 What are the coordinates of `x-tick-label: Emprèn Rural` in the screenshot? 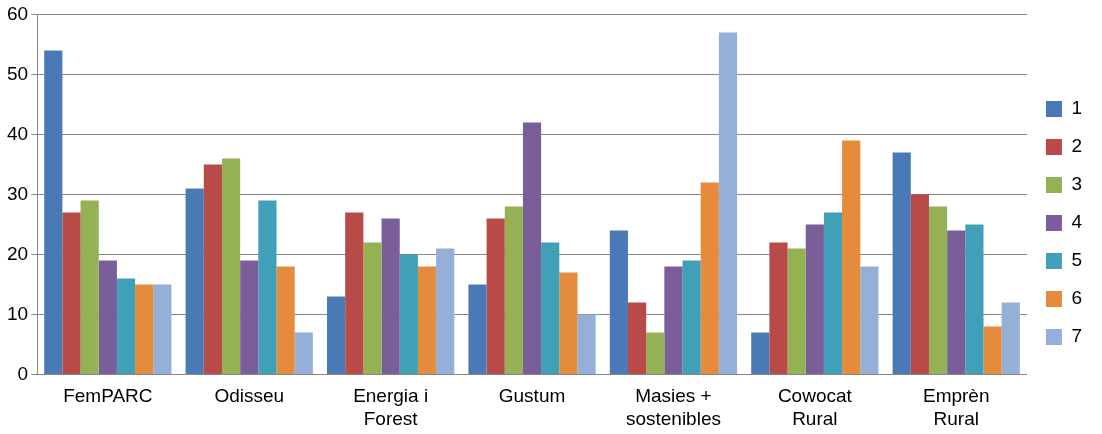 It's located at (956, 407).